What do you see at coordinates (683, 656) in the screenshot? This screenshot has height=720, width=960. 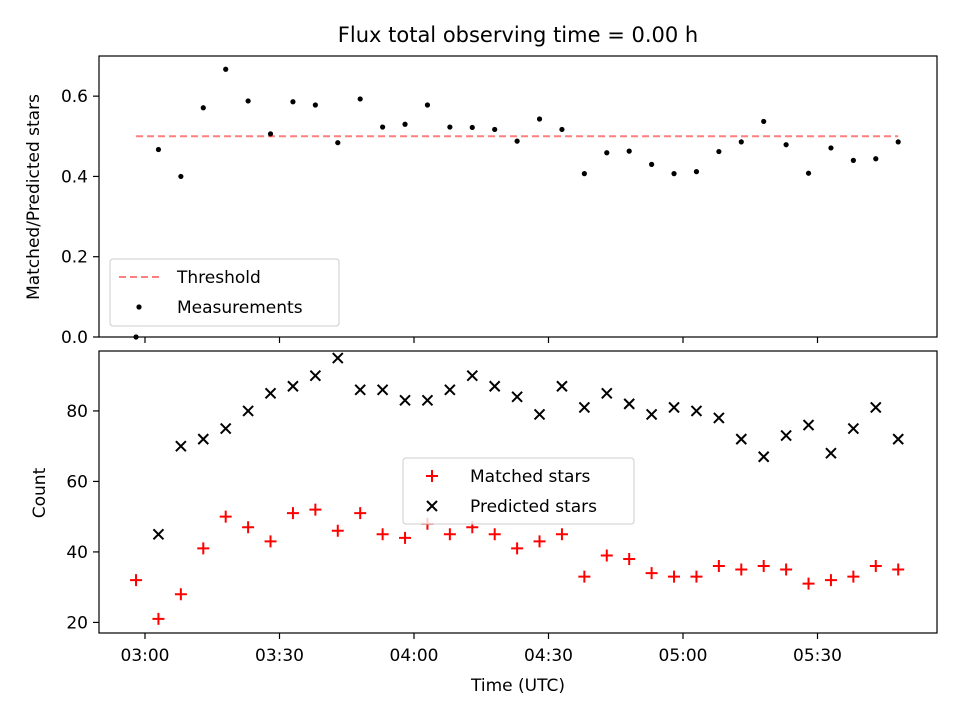 I see `count-x-tick-label: 05:00` at bounding box center [683, 656].